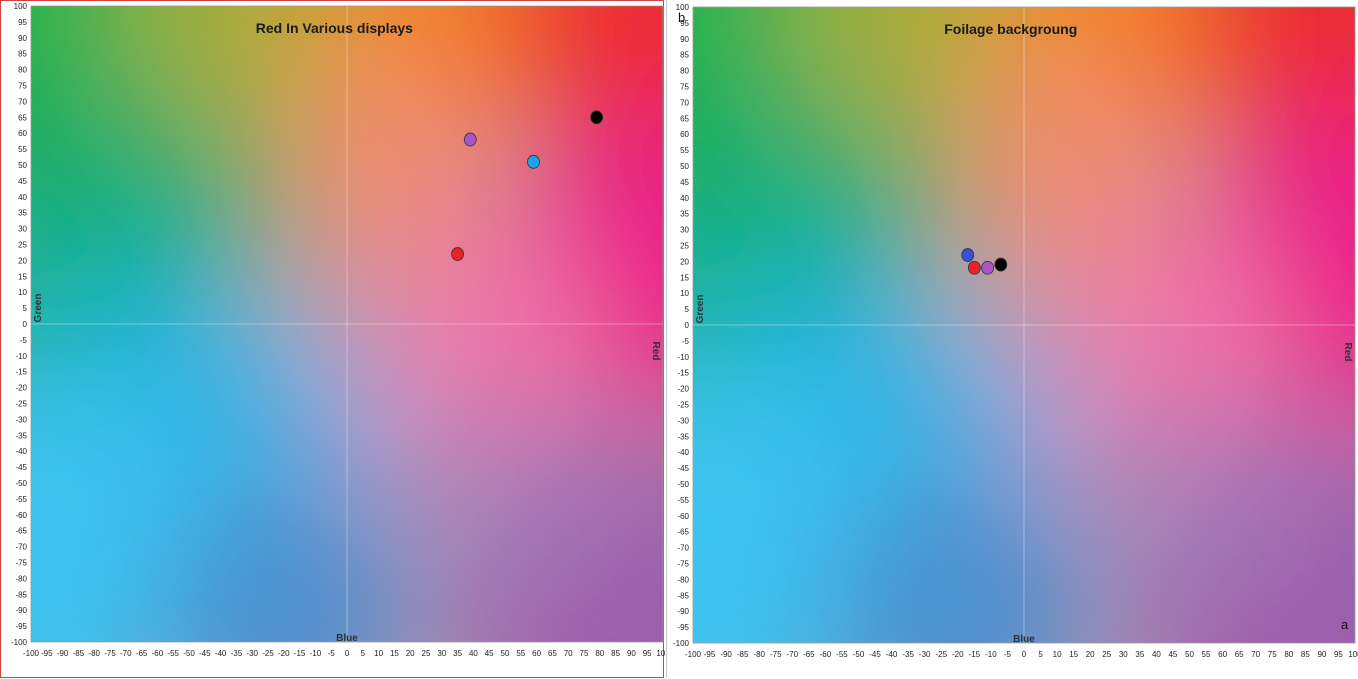  What do you see at coordinates (1010, 29) in the screenshot?
I see `chart-title: Foilage backgroung` at bounding box center [1010, 29].